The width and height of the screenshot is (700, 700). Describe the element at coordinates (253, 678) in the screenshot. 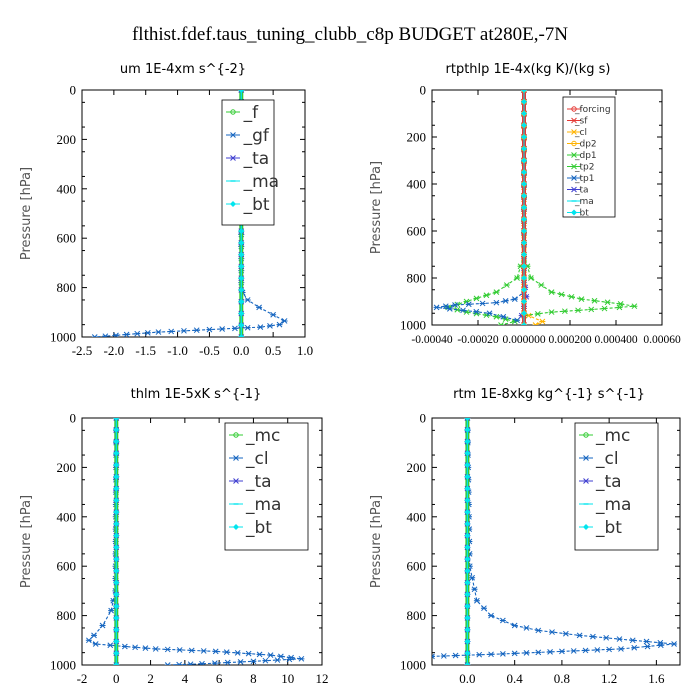

I see `x-tick-label: 8` at that location.